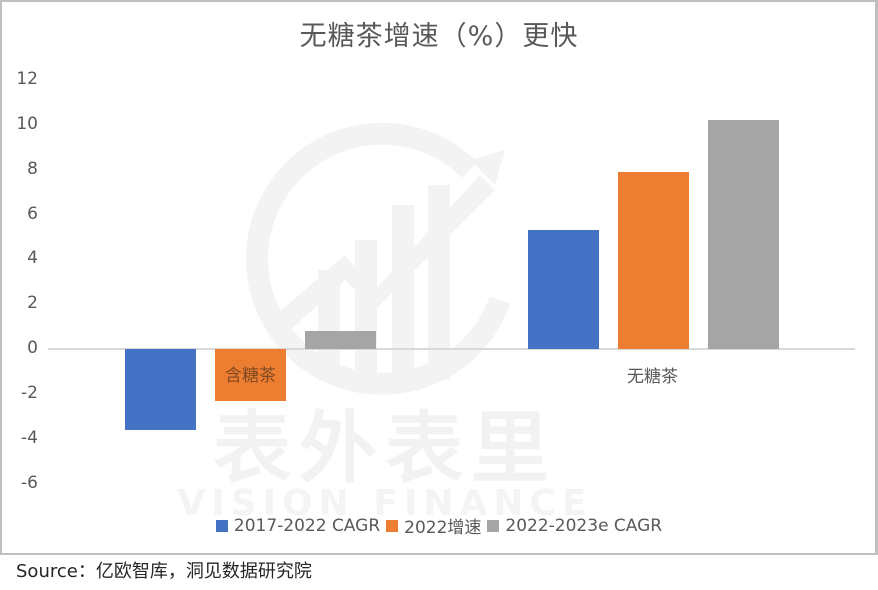 The image size is (878, 590). I want to click on legend-label: 2017-2022 CAGR, so click(307, 525).